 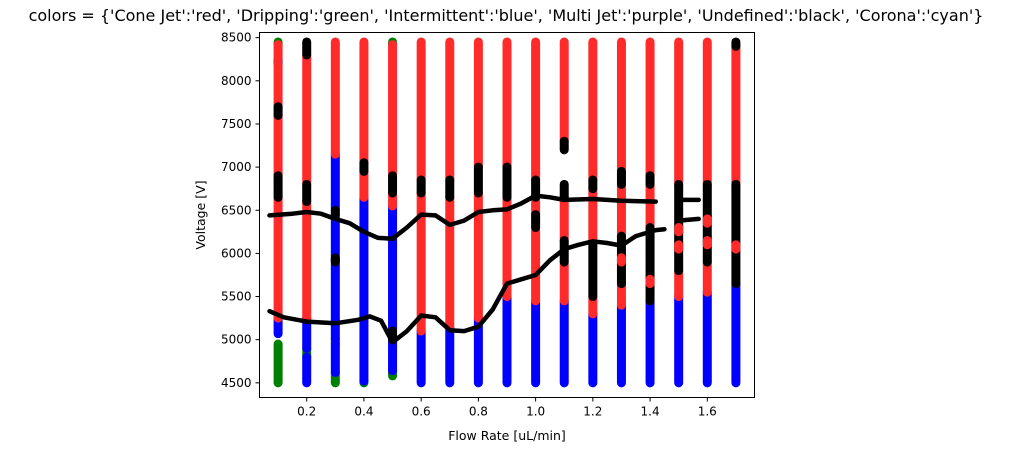 I want to click on x-tick-label: 0.8, so click(x=478, y=412).